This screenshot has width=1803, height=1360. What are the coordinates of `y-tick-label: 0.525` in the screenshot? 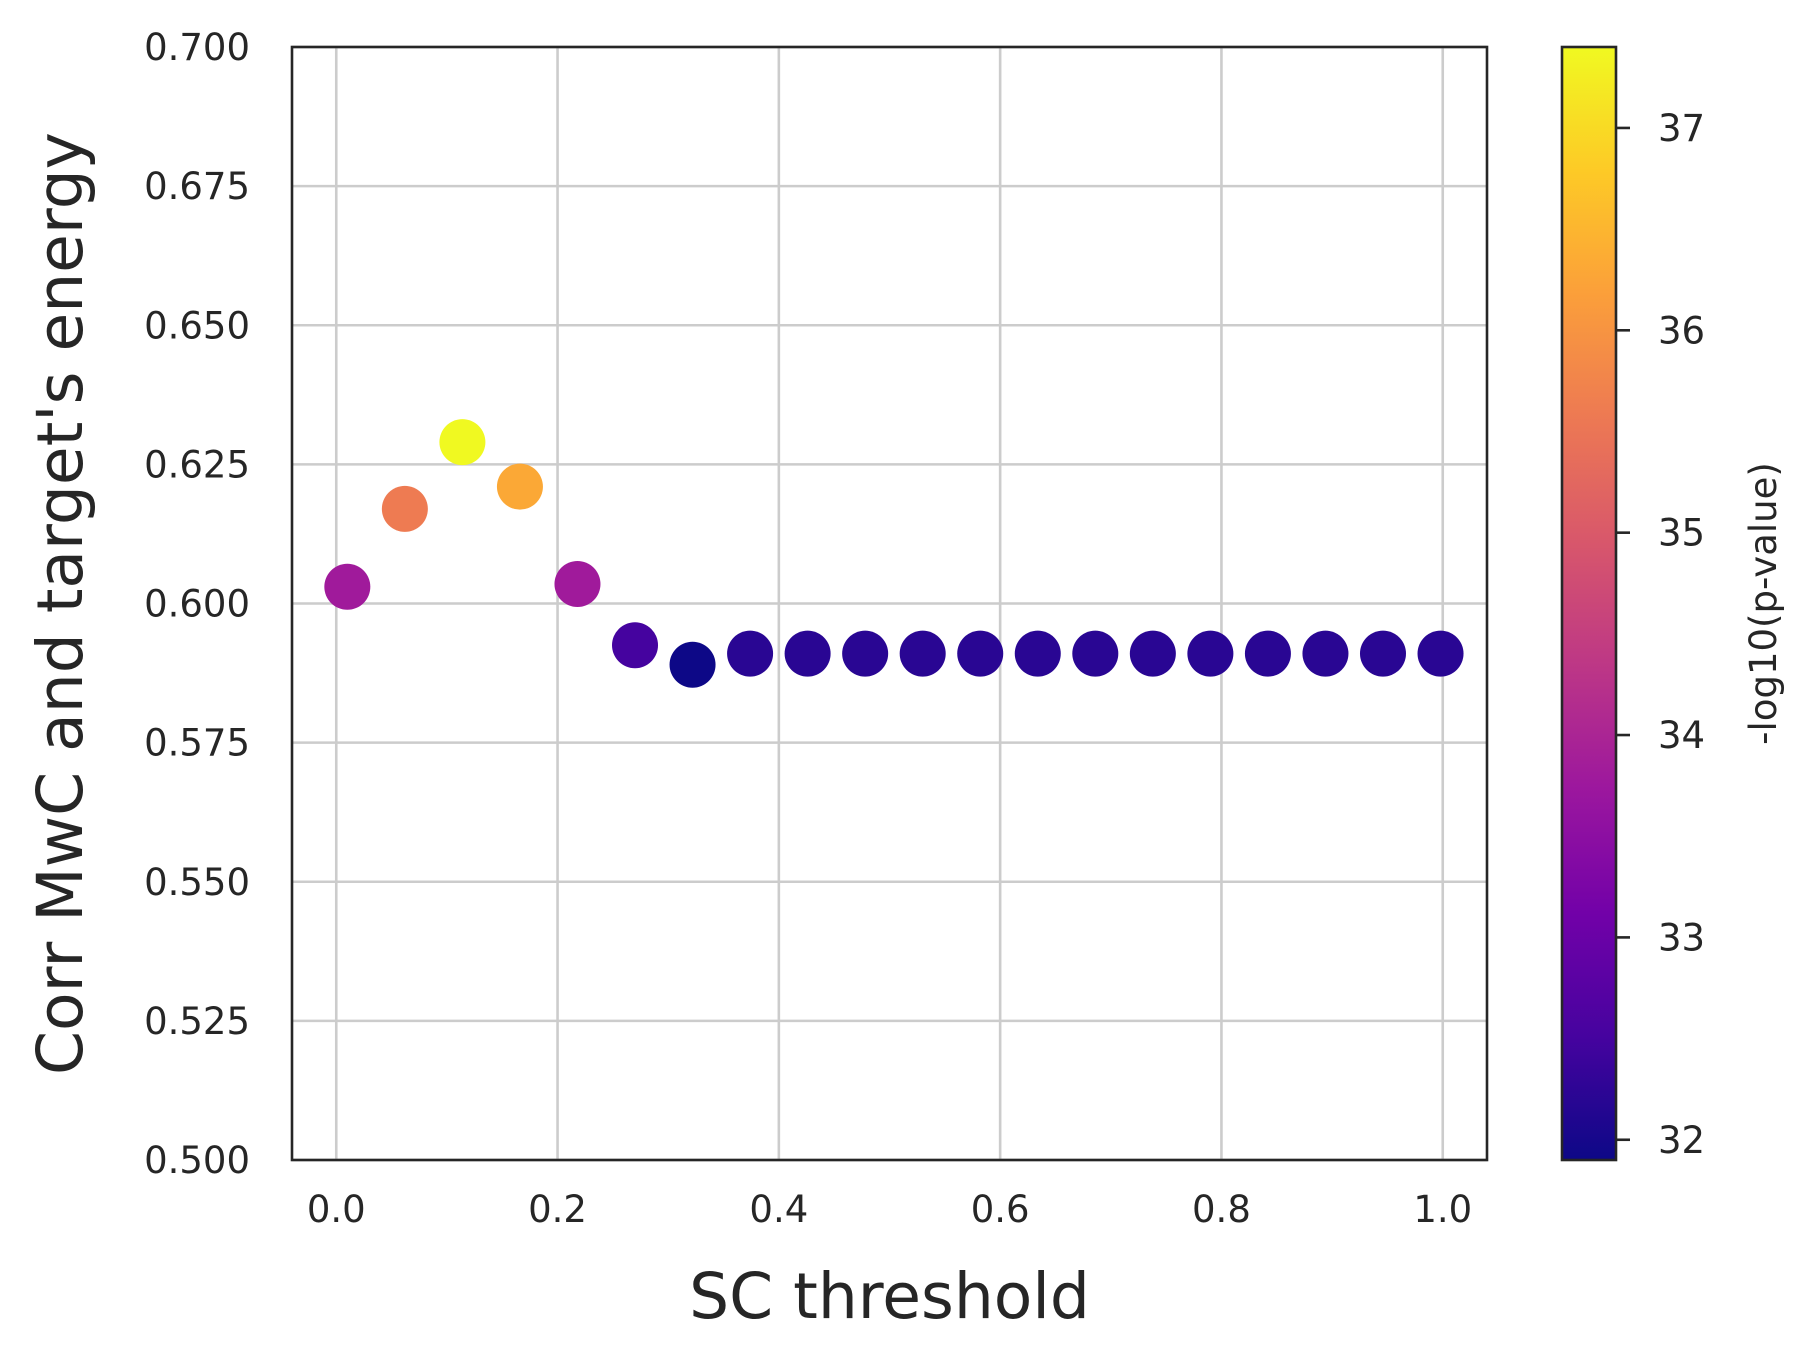 It's located at (197, 1021).